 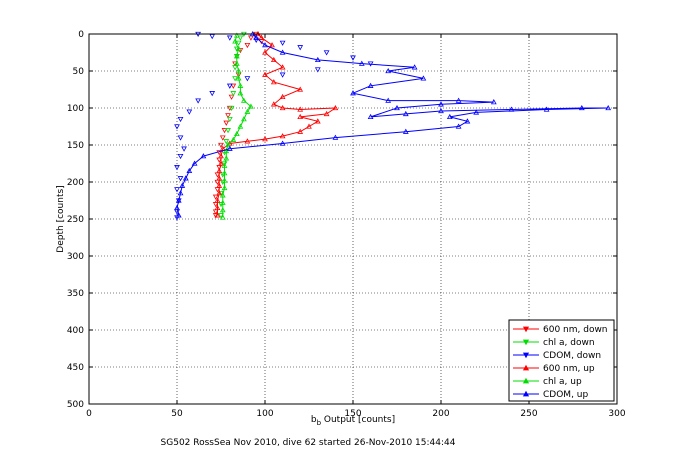 What do you see at coordinates (572, 356) in the screenshot?
I see `legend-label: CDOM, down` at bounding box center [572, 356].